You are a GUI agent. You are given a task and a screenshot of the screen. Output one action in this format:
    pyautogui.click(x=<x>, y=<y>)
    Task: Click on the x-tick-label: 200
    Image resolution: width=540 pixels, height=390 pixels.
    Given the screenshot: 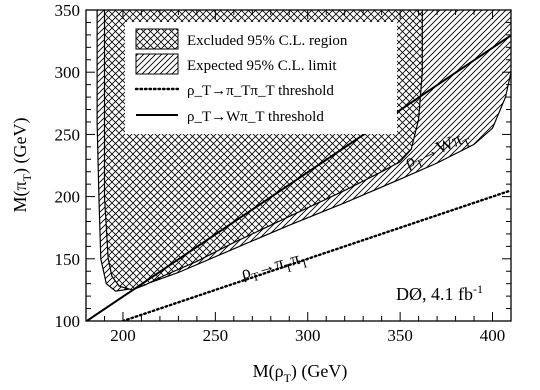 What is the action you would take?
    pyautogui.click(x=123, y=335)
    